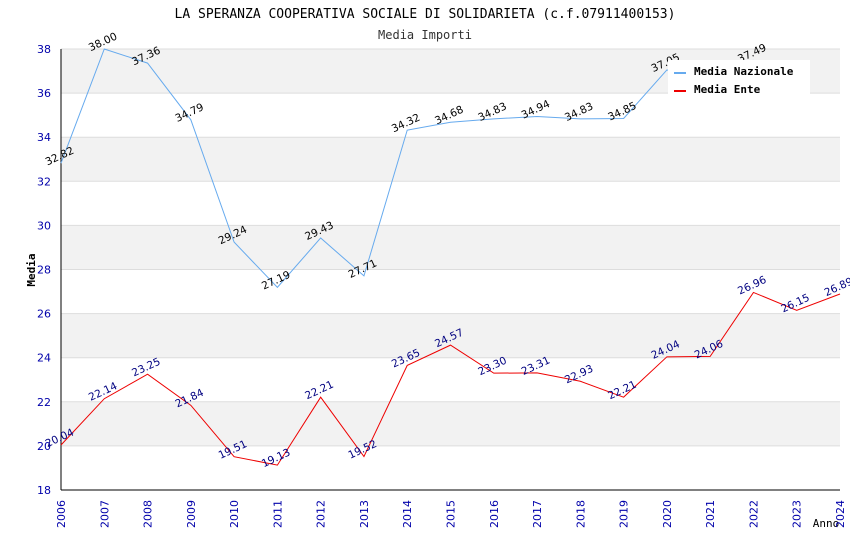  I want to click on legend: Media Nazionale Media Ente, so click(739, 78).